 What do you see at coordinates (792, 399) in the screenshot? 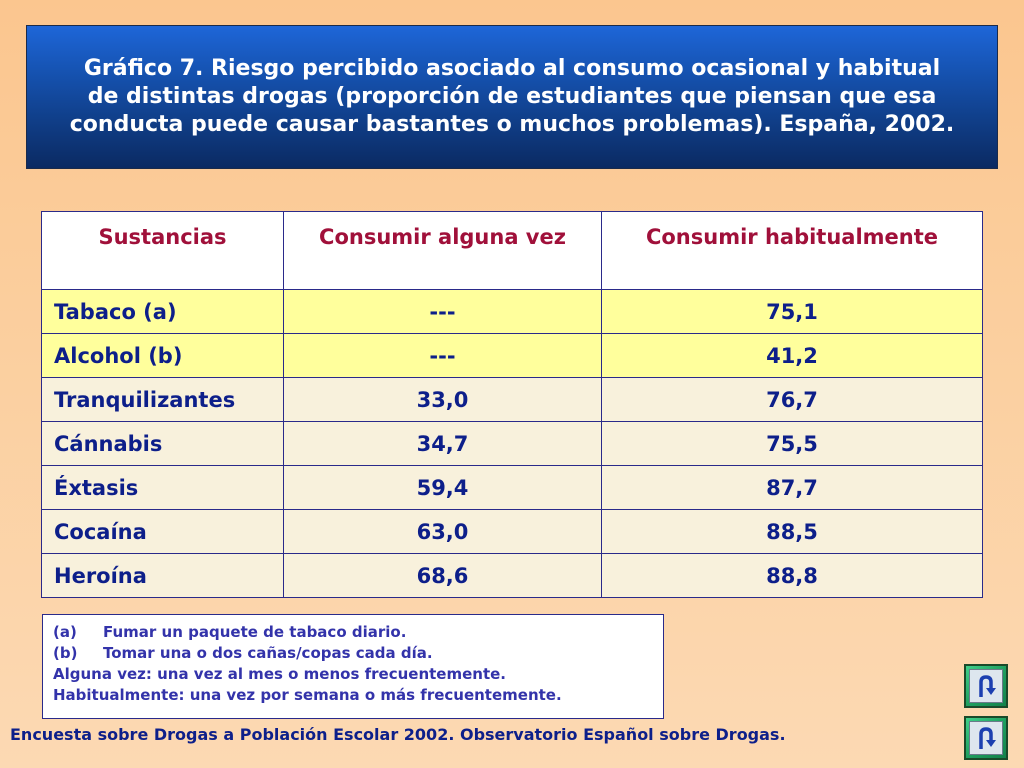
I see `value-habitualmente: 76,7` at bounding box center [792, 399].